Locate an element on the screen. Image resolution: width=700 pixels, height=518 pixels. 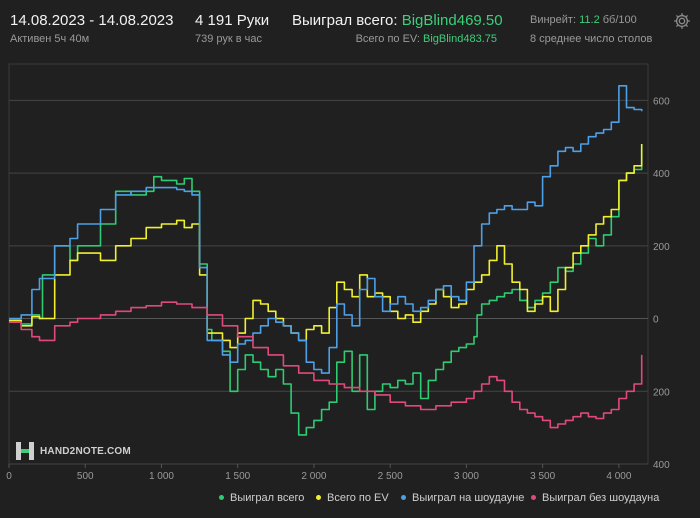
legend-label: Всего по EV is located at coordinates (358, 498).